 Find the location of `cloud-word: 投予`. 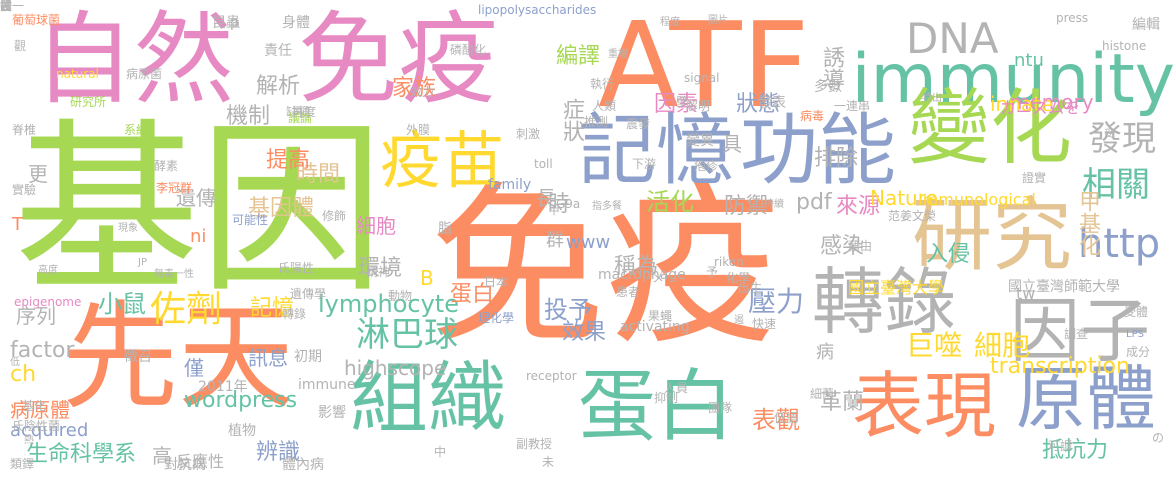

cloud-word: 投予 is located at coordinates (568, 310).